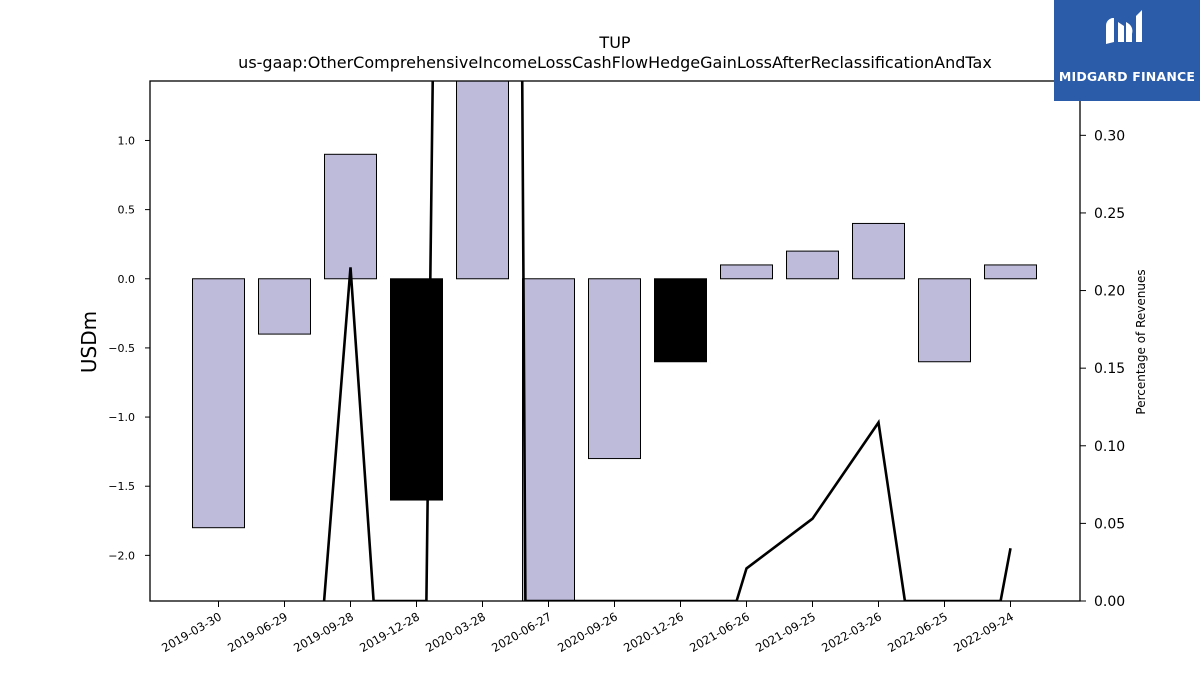  Describe the element at coordinates (389, 632) in the screenshot. I see `x-tick-label: 2019-12-28` at that location.